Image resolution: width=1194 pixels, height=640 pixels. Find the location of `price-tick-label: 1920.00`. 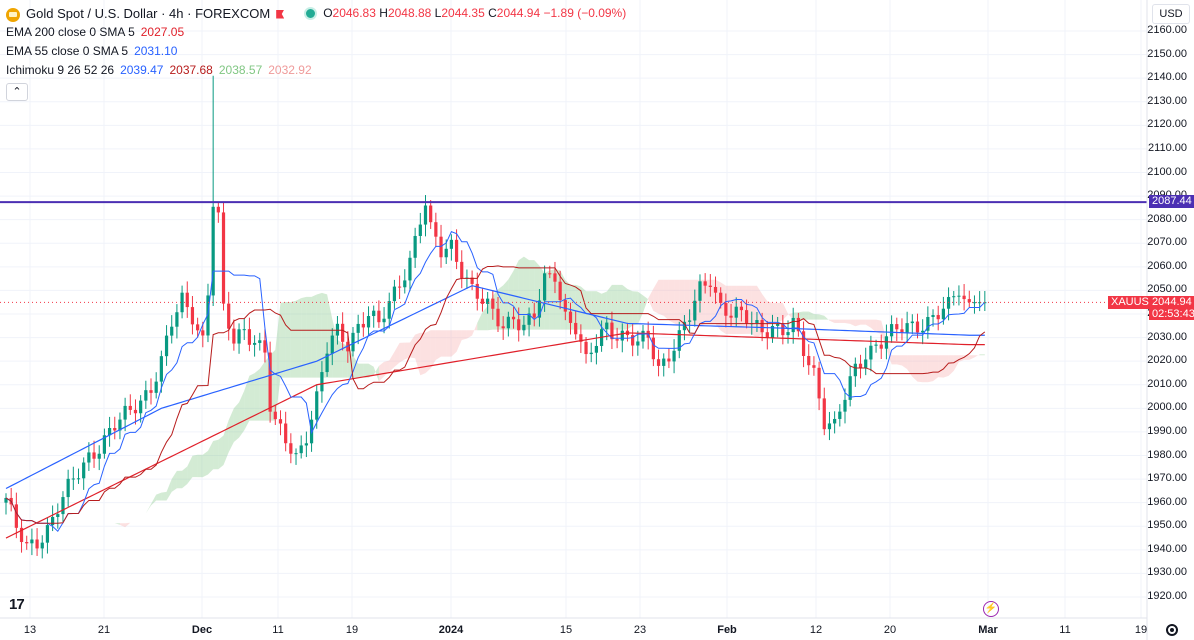

price-tick-label: 1920.00 is located at coordinates (1167, 596).